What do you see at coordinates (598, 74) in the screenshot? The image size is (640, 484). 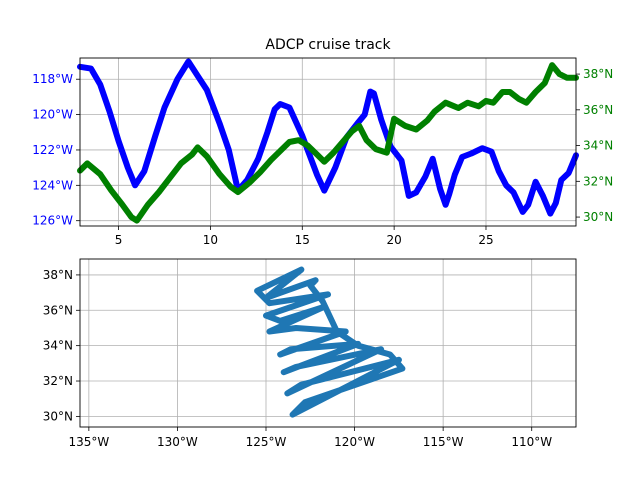 I see `right-tick-label: 38°N` at bounding box center [598, 74].